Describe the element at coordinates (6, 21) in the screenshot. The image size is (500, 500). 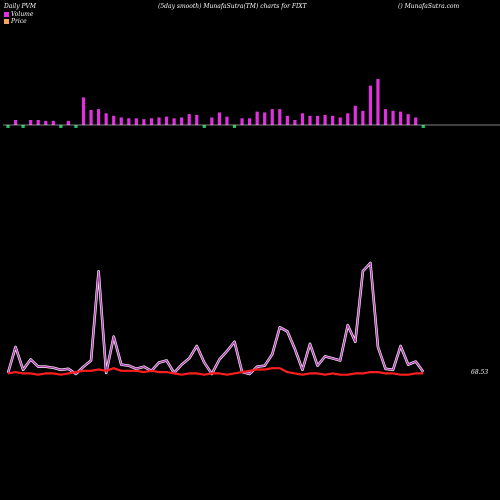
I see `legend-price-swatch` at that location.